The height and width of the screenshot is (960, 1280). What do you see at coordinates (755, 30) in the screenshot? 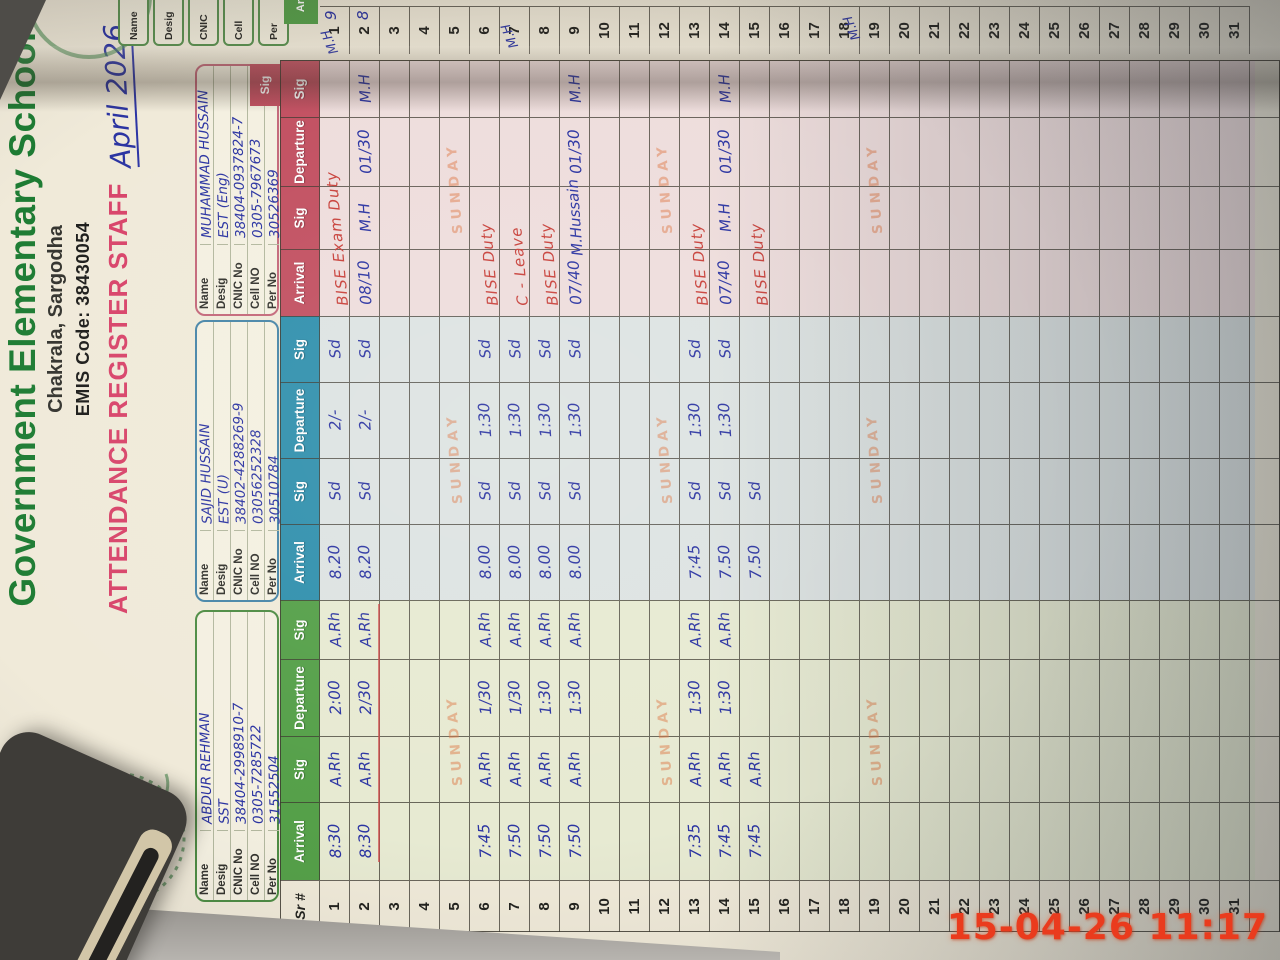
I see `sr-number-cell-right: 15` at bounding box center [755, 30].